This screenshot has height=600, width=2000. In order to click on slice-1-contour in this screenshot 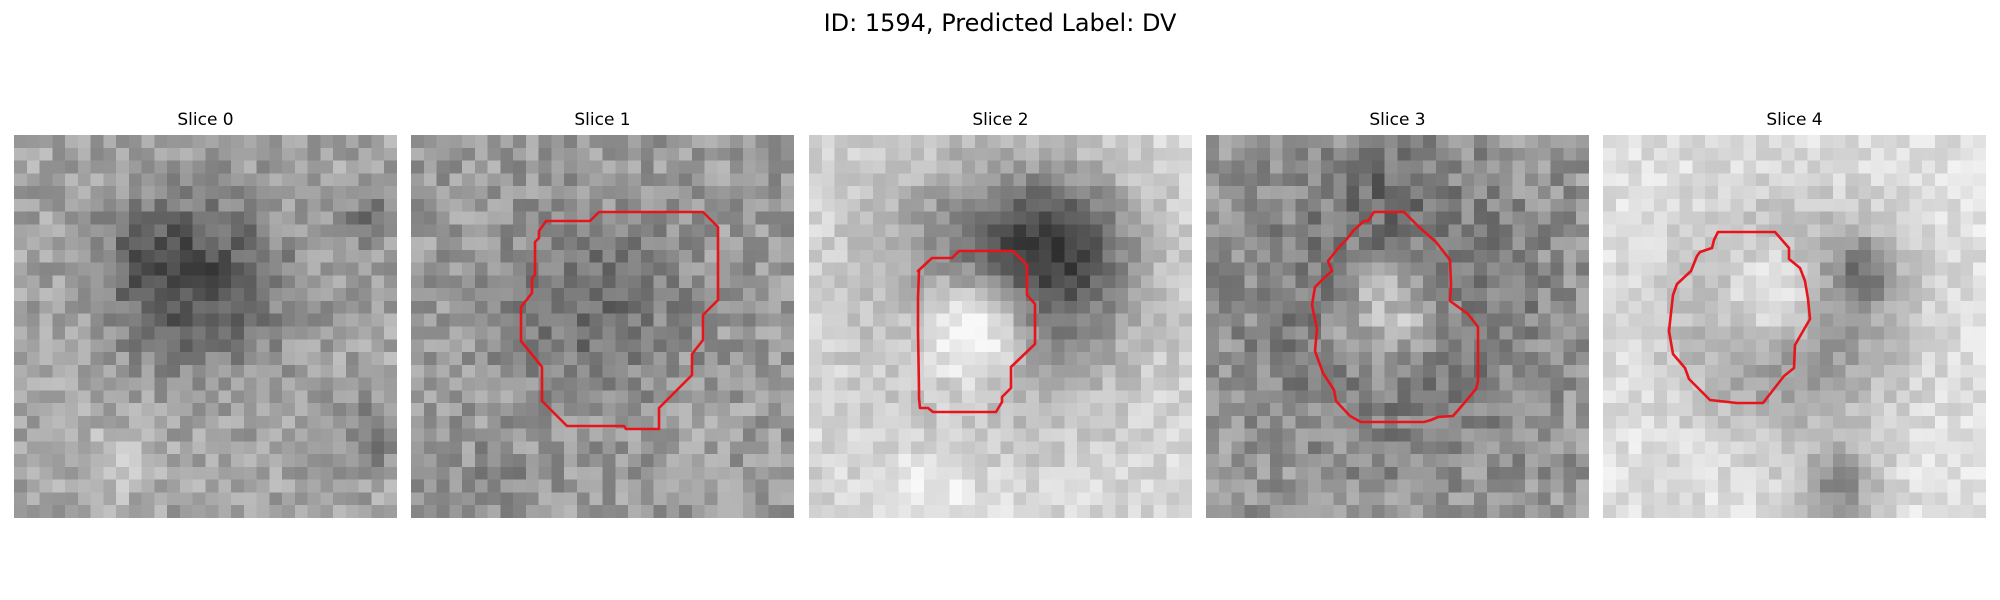, I will do `click(619, 320)`.